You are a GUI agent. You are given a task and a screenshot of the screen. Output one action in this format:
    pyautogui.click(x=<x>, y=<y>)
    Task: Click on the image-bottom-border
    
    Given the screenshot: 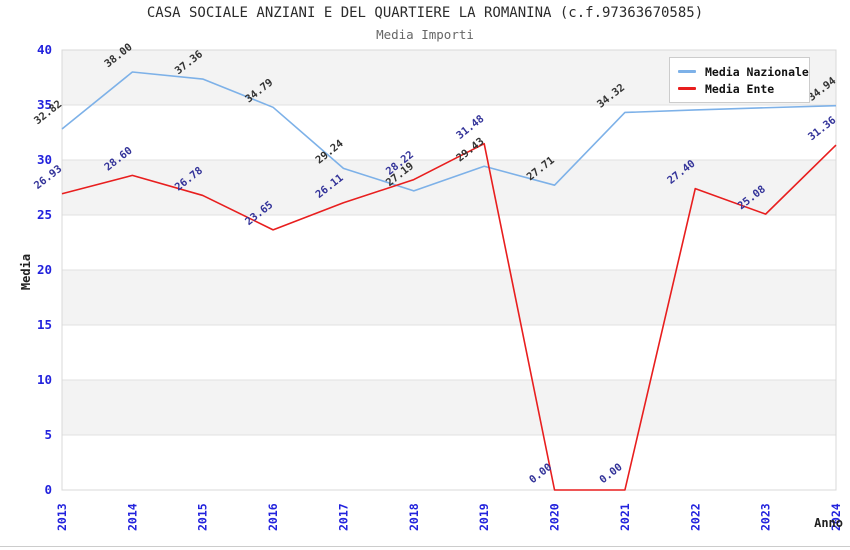 What is the action you would take?
    pyautogui.click(x=425, y=546)
    